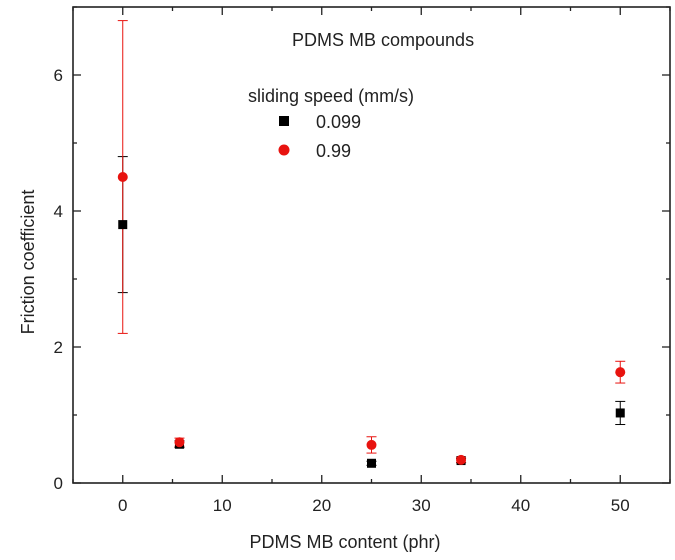  I want to click on legend-title: sliding speed (mm/s), so click(331, 96).